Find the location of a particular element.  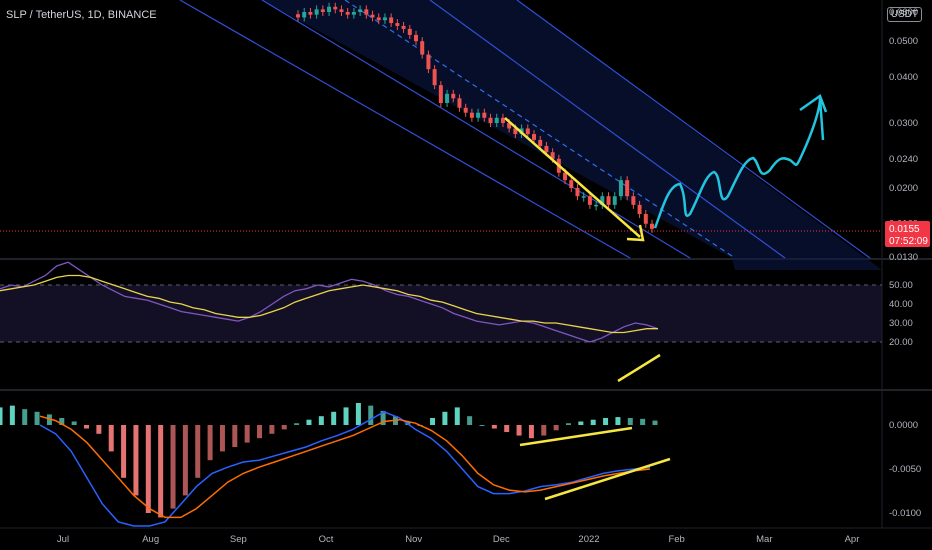

price-tick-label: 0.0500 is located at coordinates (903, 41).